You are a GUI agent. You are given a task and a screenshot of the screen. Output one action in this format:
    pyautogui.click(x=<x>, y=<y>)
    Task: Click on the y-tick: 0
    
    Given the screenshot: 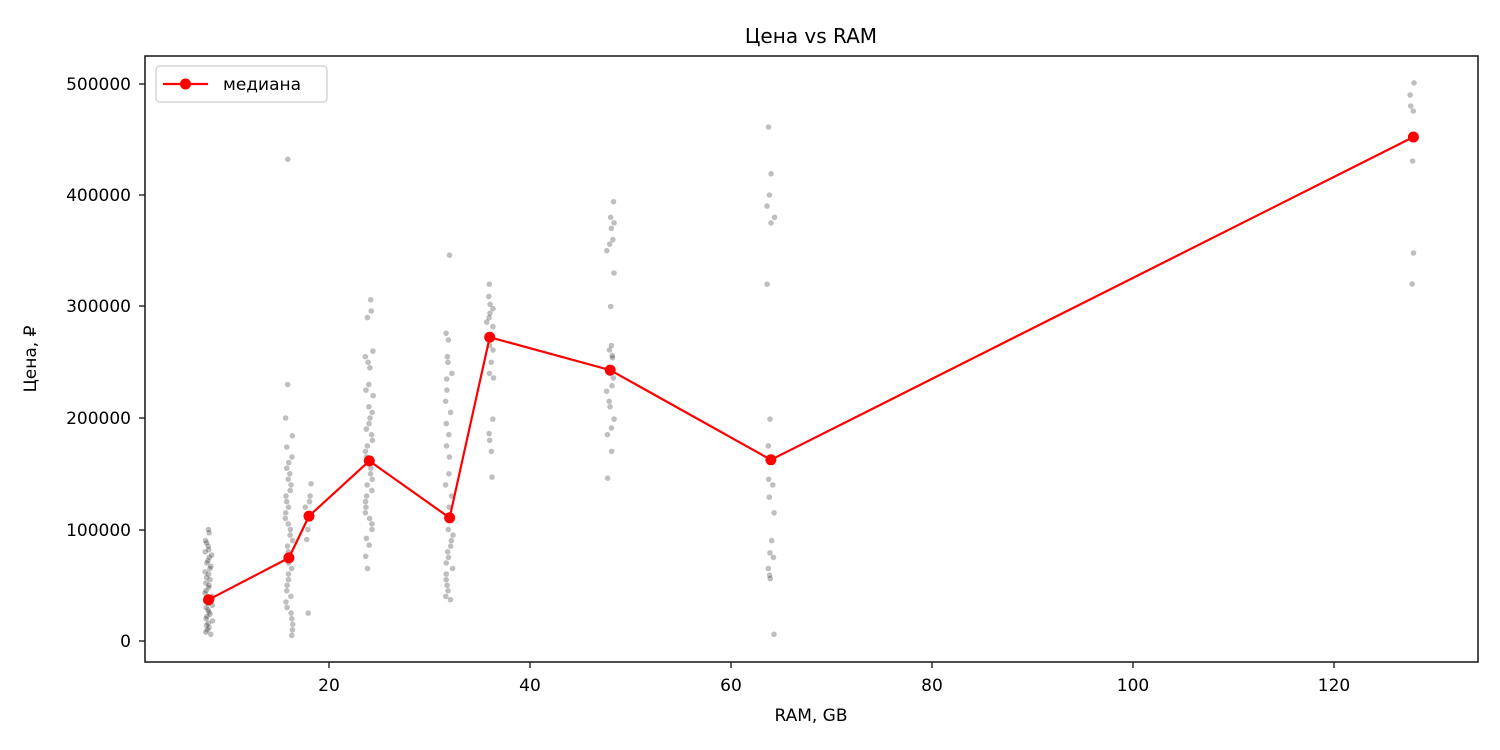 What is the action you would take?
    pyautogui.click(x=132, y=642)
    